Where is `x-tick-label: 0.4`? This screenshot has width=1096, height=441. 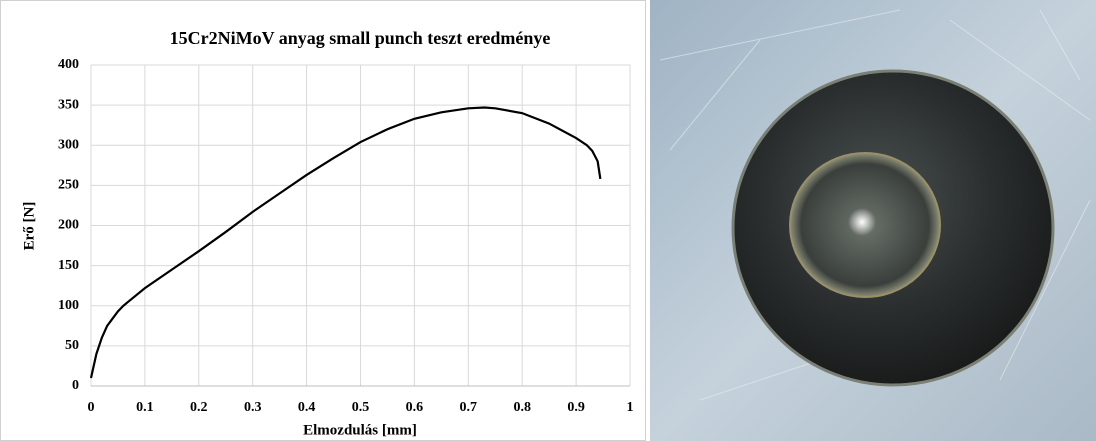 x-tick-label: 0.4 is located at coordinates (307, 407).